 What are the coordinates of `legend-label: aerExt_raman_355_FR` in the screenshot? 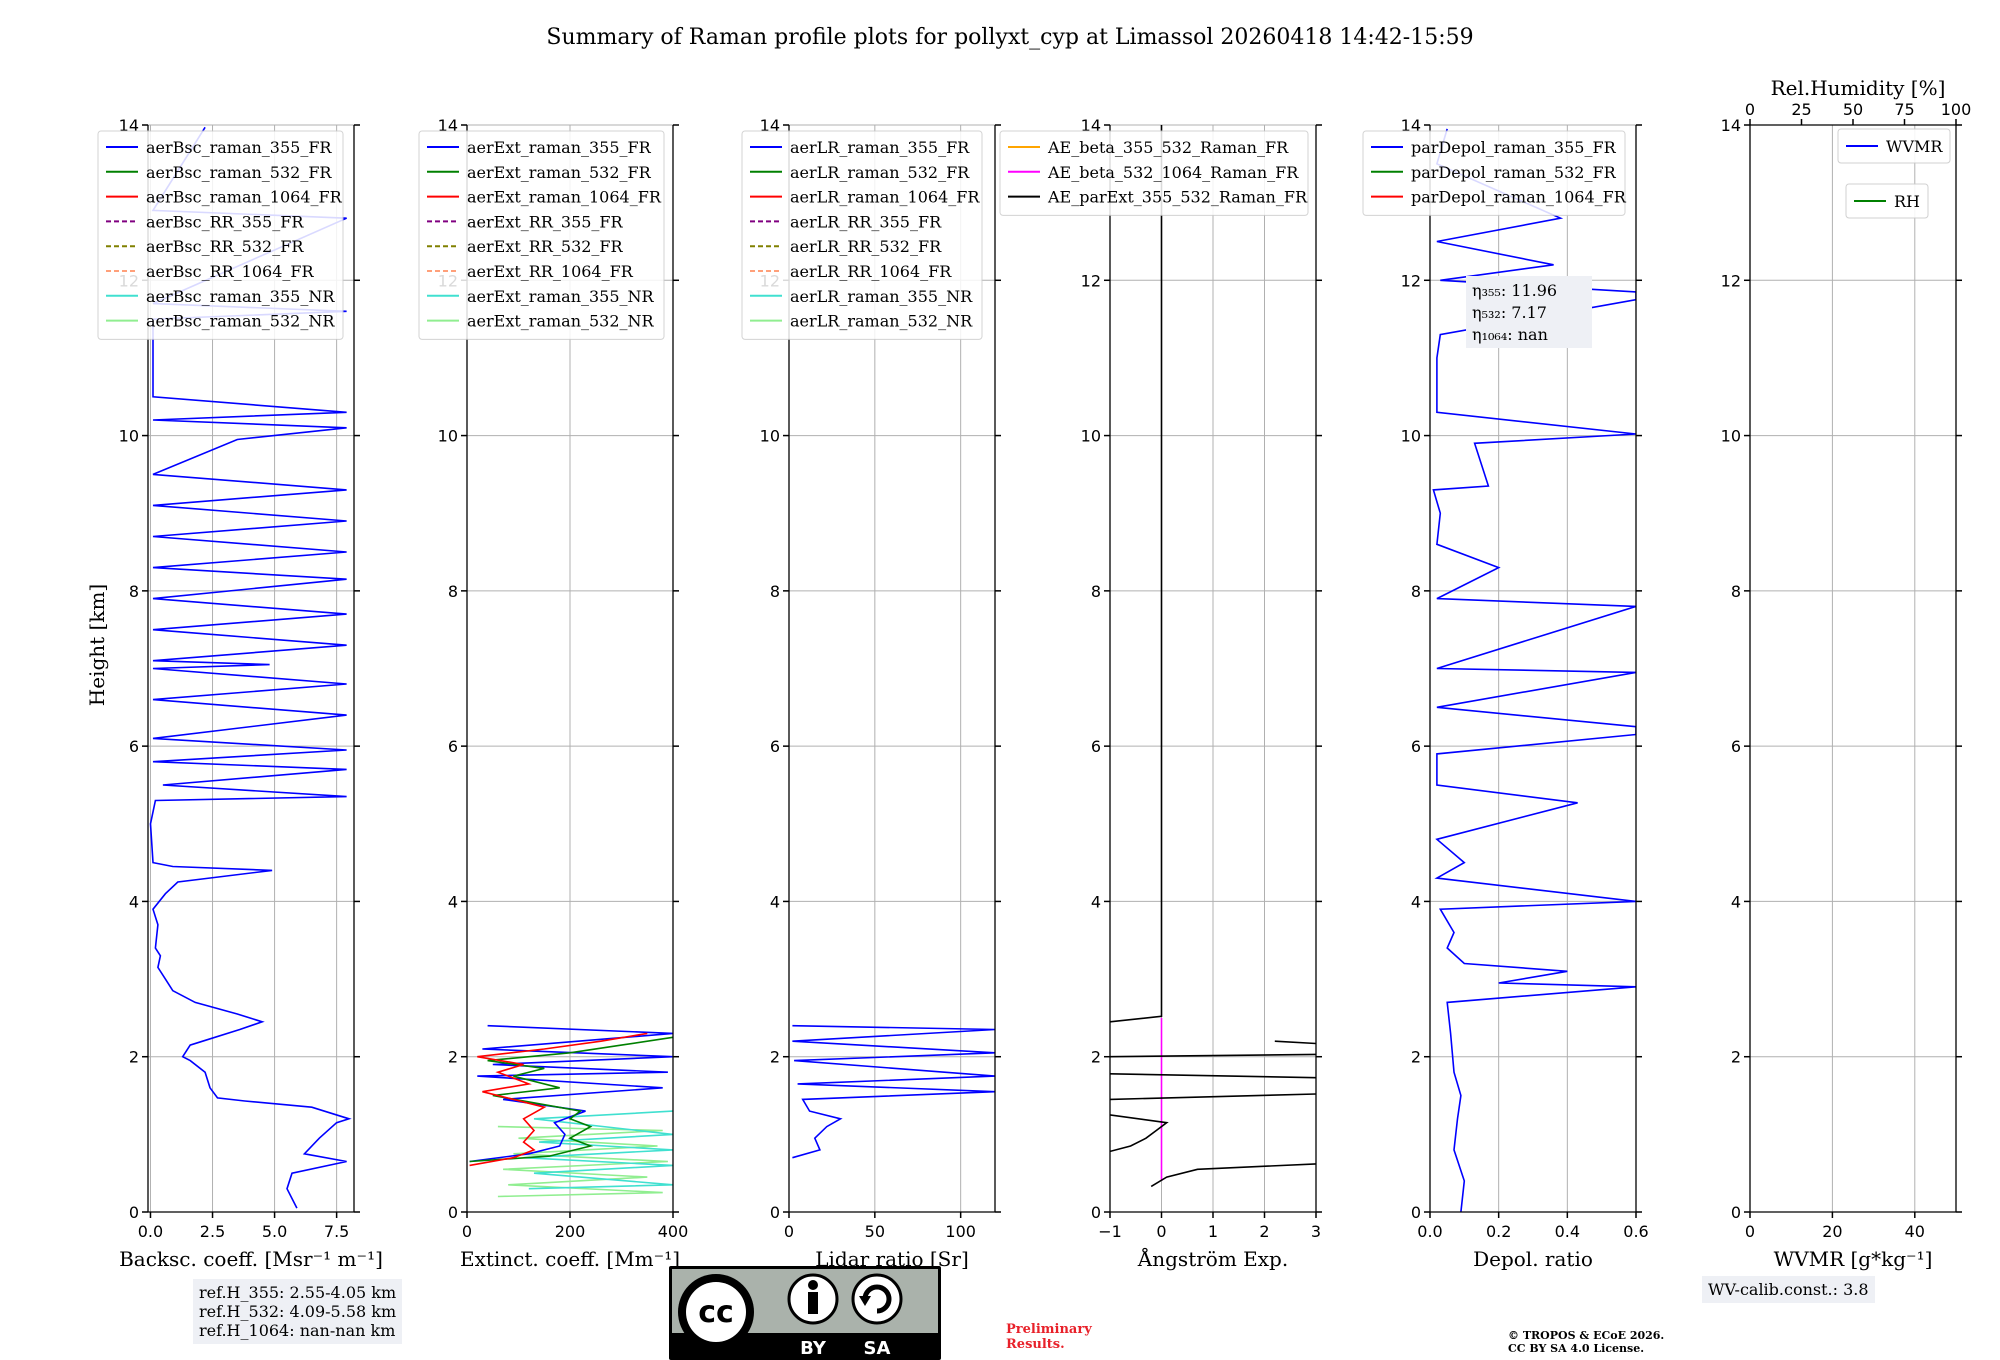 It's located at (559, 147).